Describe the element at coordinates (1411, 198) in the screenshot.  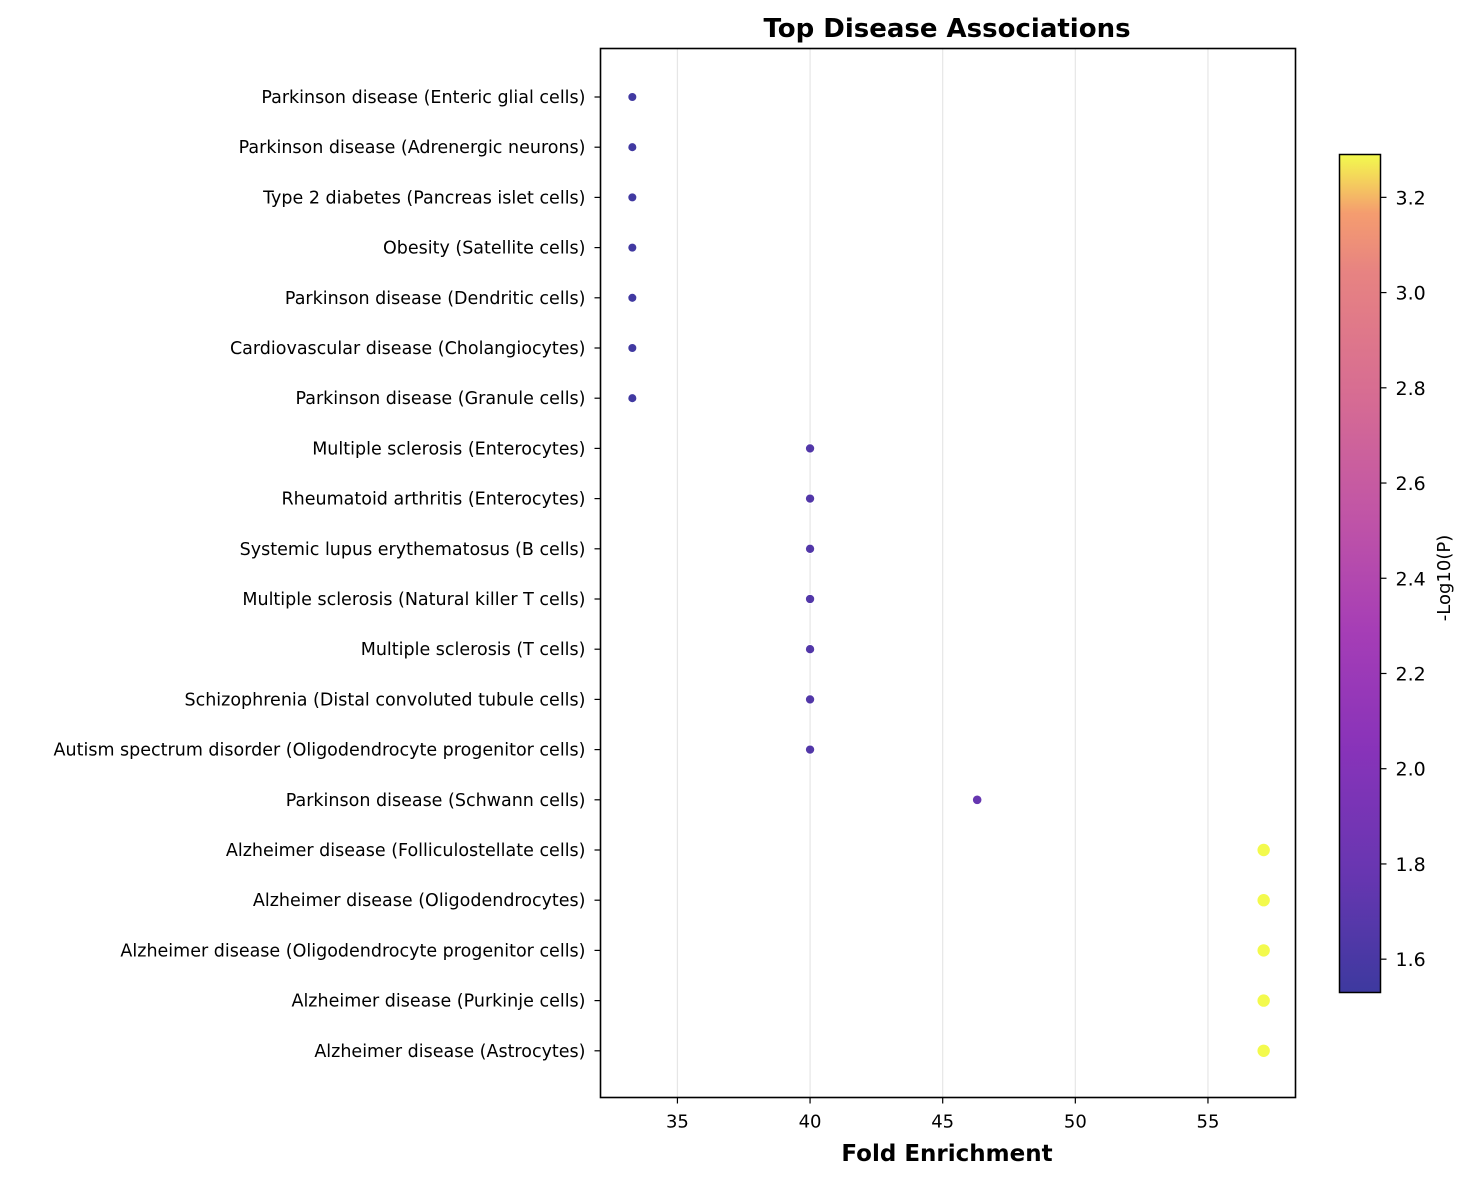
I see `colorbar-tick-label: 3.2` at that location.